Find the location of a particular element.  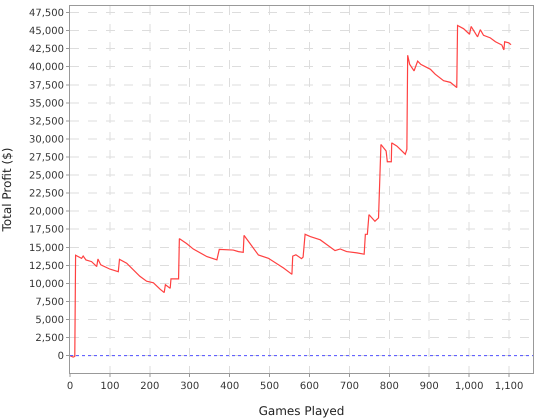

y-tick-label: 40,000 is located at coordinates (46, 68).